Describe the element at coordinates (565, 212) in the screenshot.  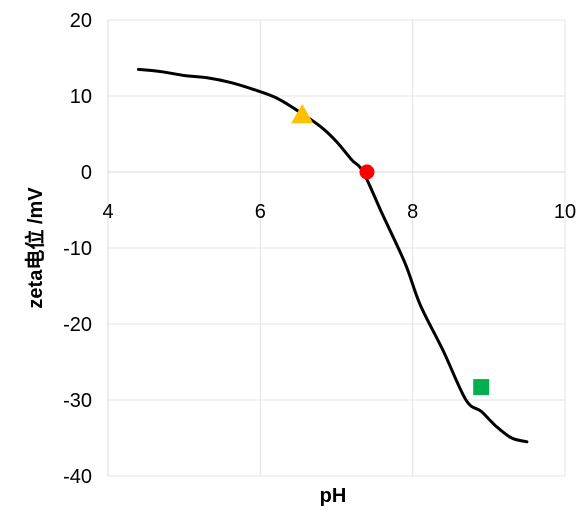
I see `x-tick-label: 10` at that location.